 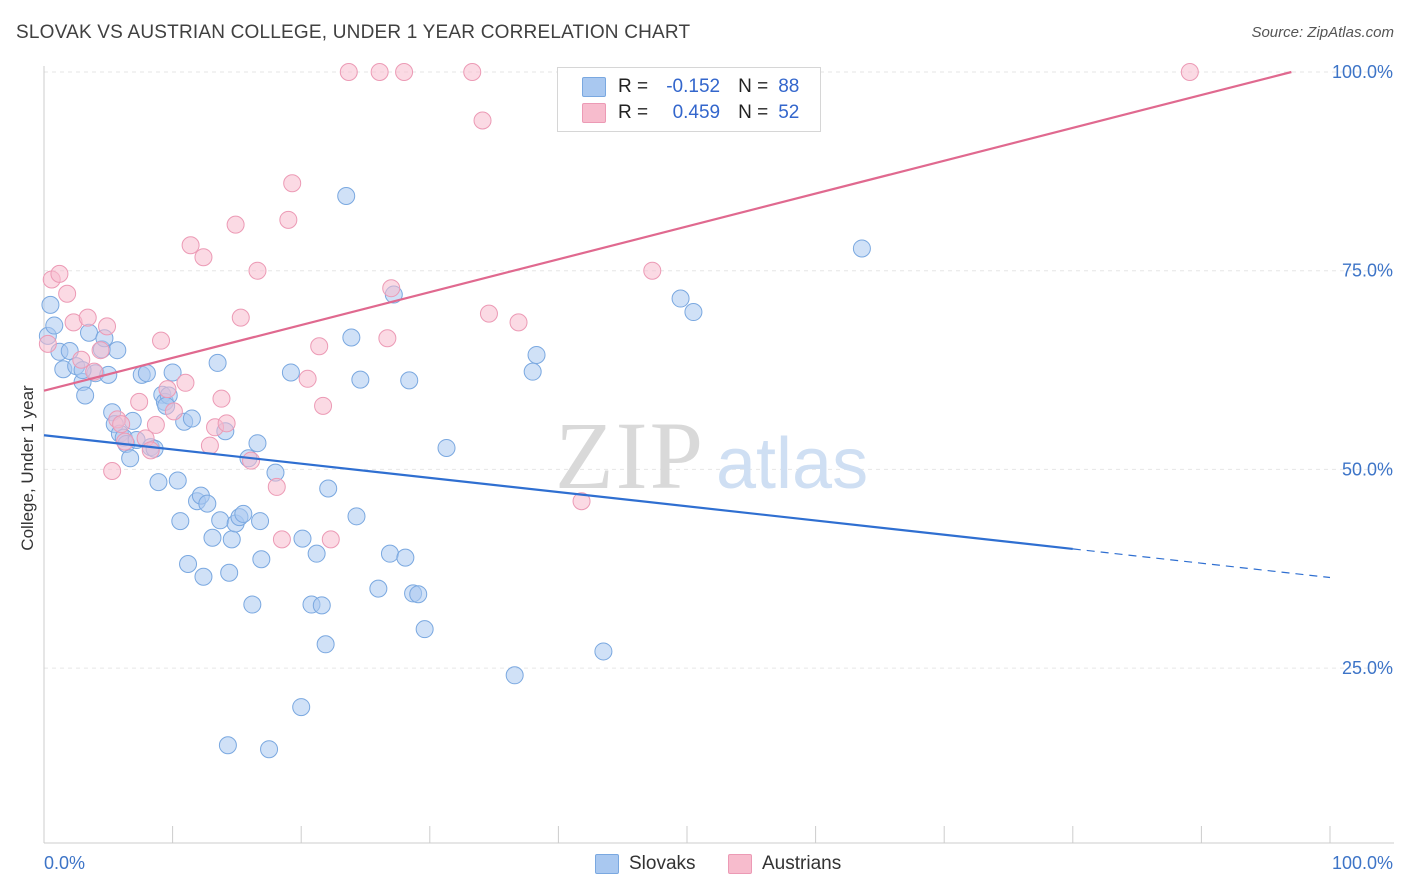 What do you see at coordinates (1322, 32) in the screenshot?
I see `chart-source: Source: ZipAtlas.com` at bounding box center [1322, 32].